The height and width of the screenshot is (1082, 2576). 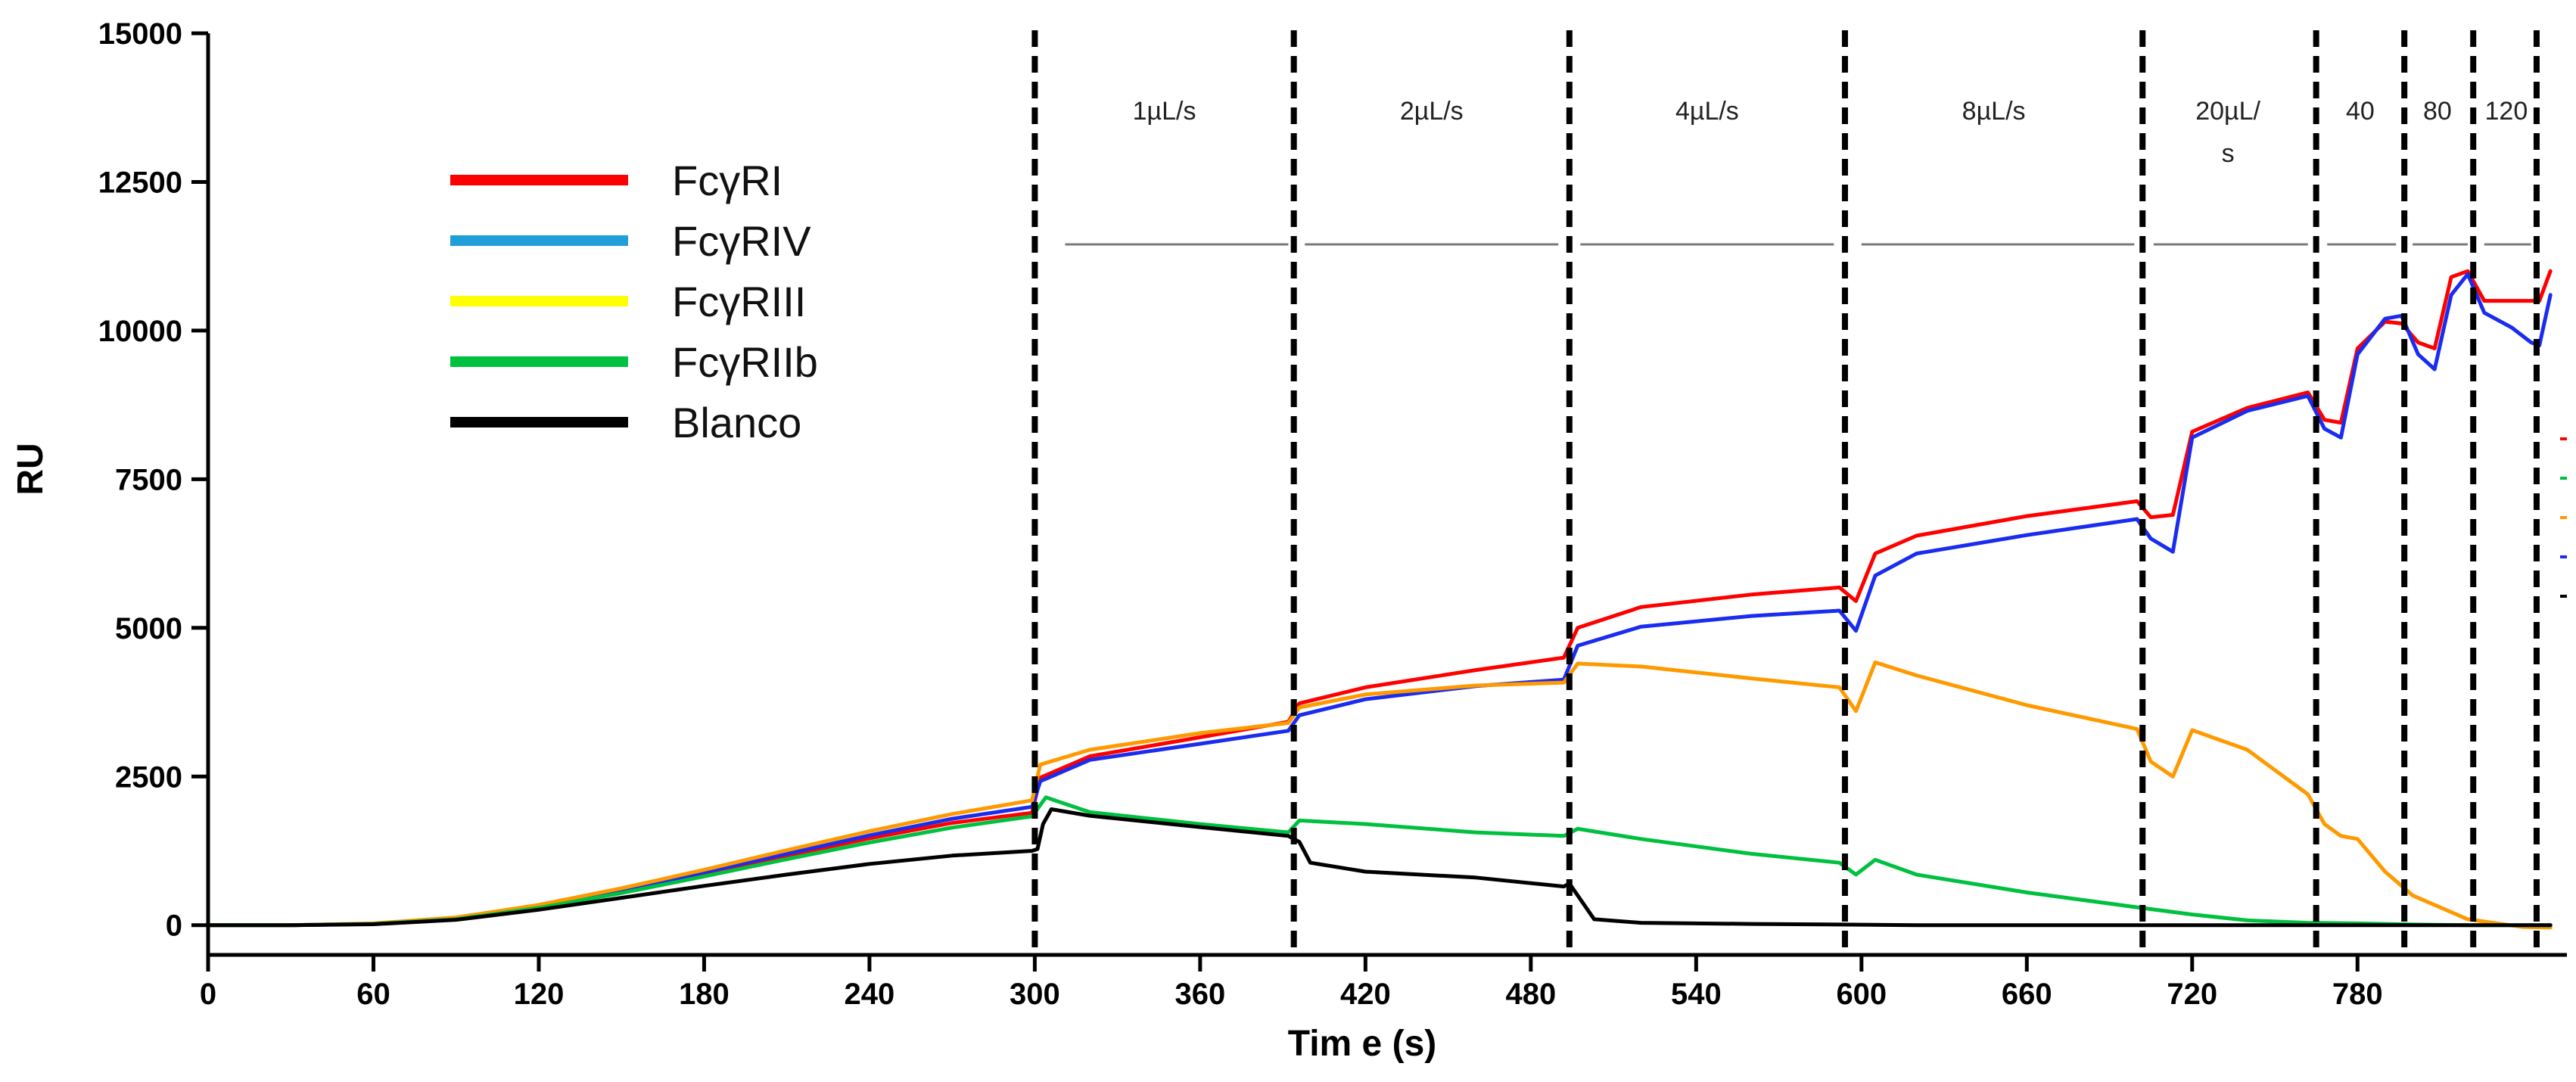 What do you see at coordinates (745, 362) in the screenshot?
I see `legend-label: FcγRIIb` at bounding box center [745, 362].